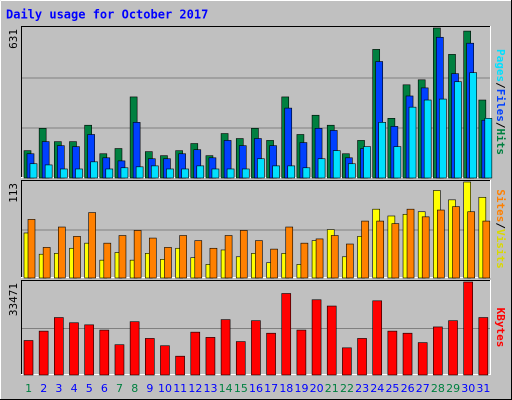 The width and height of the screenshot is (512, 400). What do you see at coordinates (211, 388) in the screenshot?
I see `x-tick-label: 13` at bounding box center [211, 388].